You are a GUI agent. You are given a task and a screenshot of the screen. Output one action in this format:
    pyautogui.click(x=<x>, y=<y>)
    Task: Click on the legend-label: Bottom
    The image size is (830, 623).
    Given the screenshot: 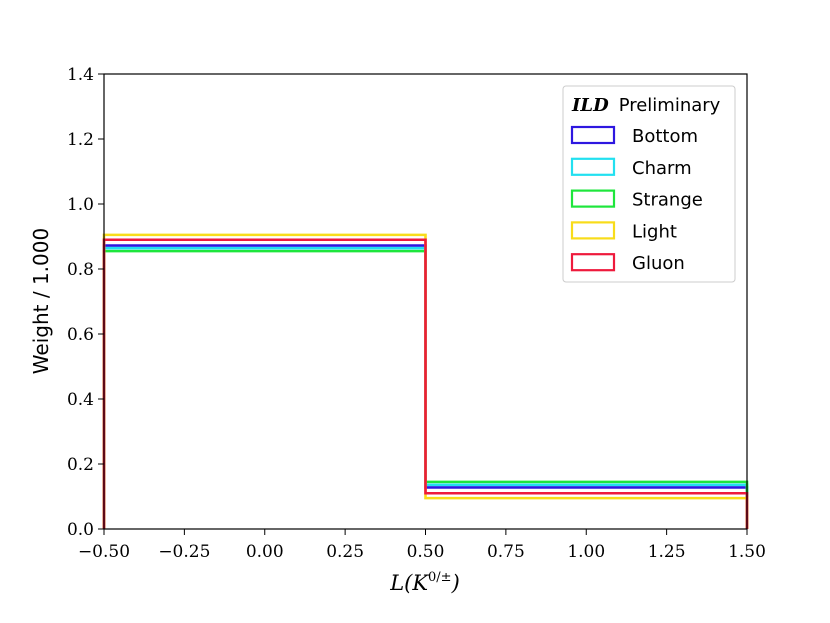 What is the action you would take?
    pyautogui.click(x=665, y=136)
    